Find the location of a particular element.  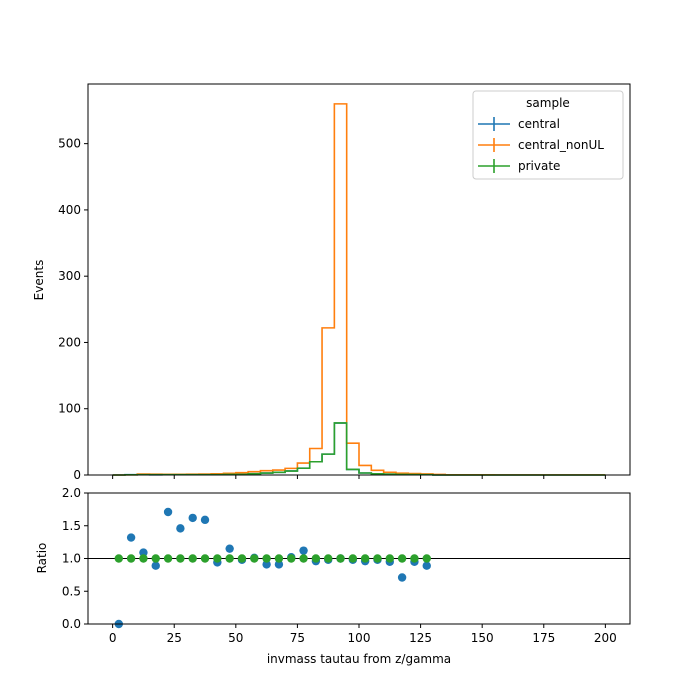

ratio-y-tick-label: 2.0 is located at coordinates (71, 493).